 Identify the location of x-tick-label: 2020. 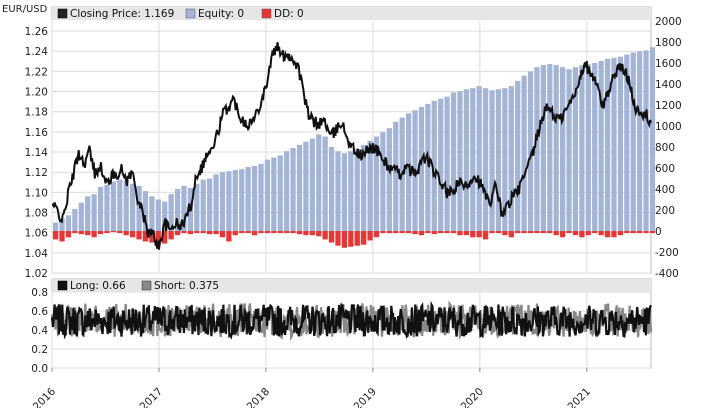
(472, 397).